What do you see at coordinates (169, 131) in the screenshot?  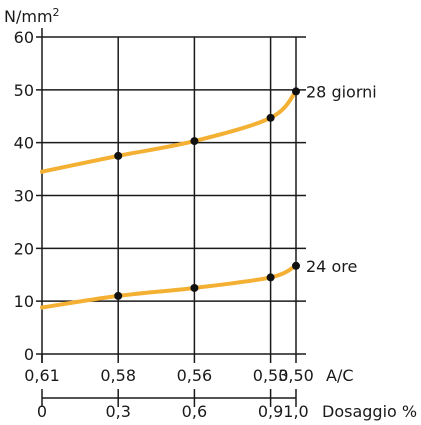 I see `series-line` at bounding box center [169, 131].